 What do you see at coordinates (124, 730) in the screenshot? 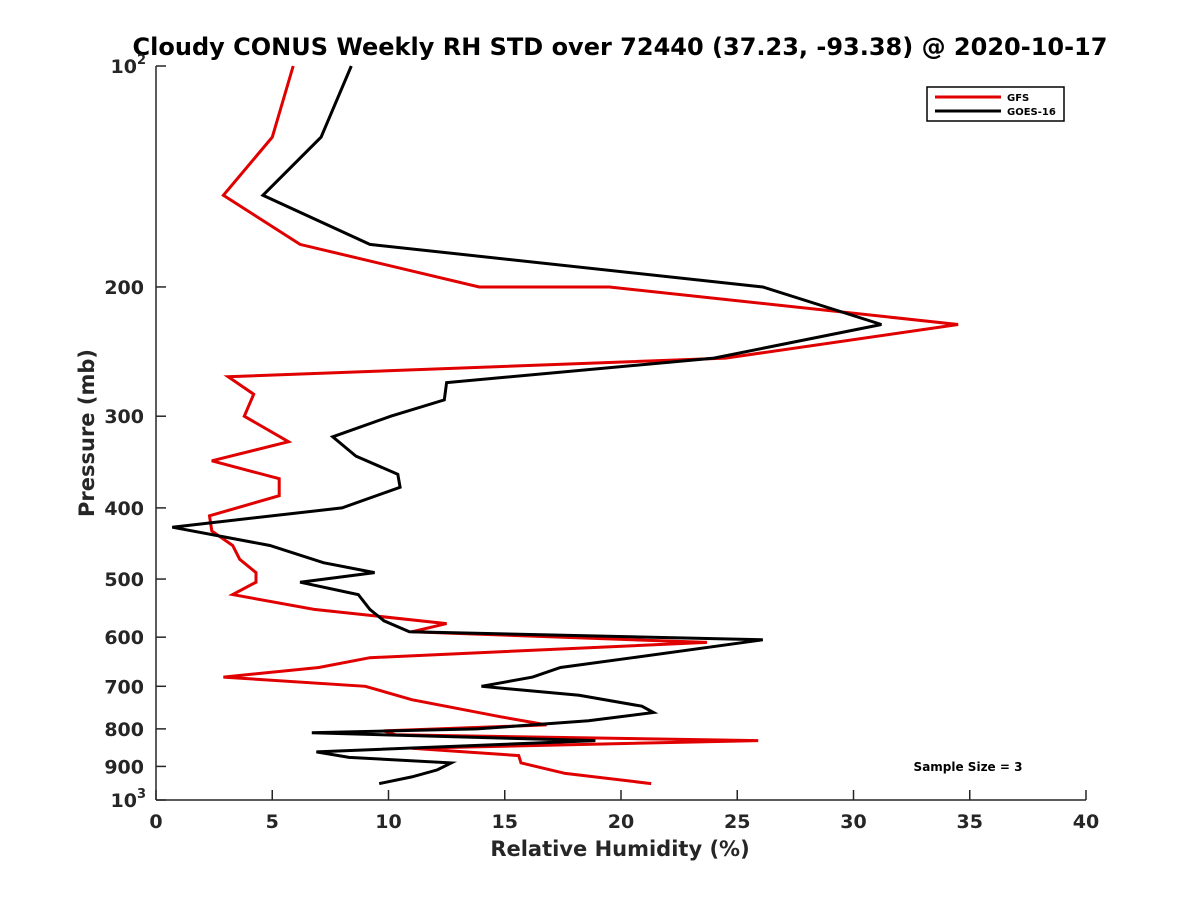
I see `y-tick-label: 800` at bounding box center [124, 730].